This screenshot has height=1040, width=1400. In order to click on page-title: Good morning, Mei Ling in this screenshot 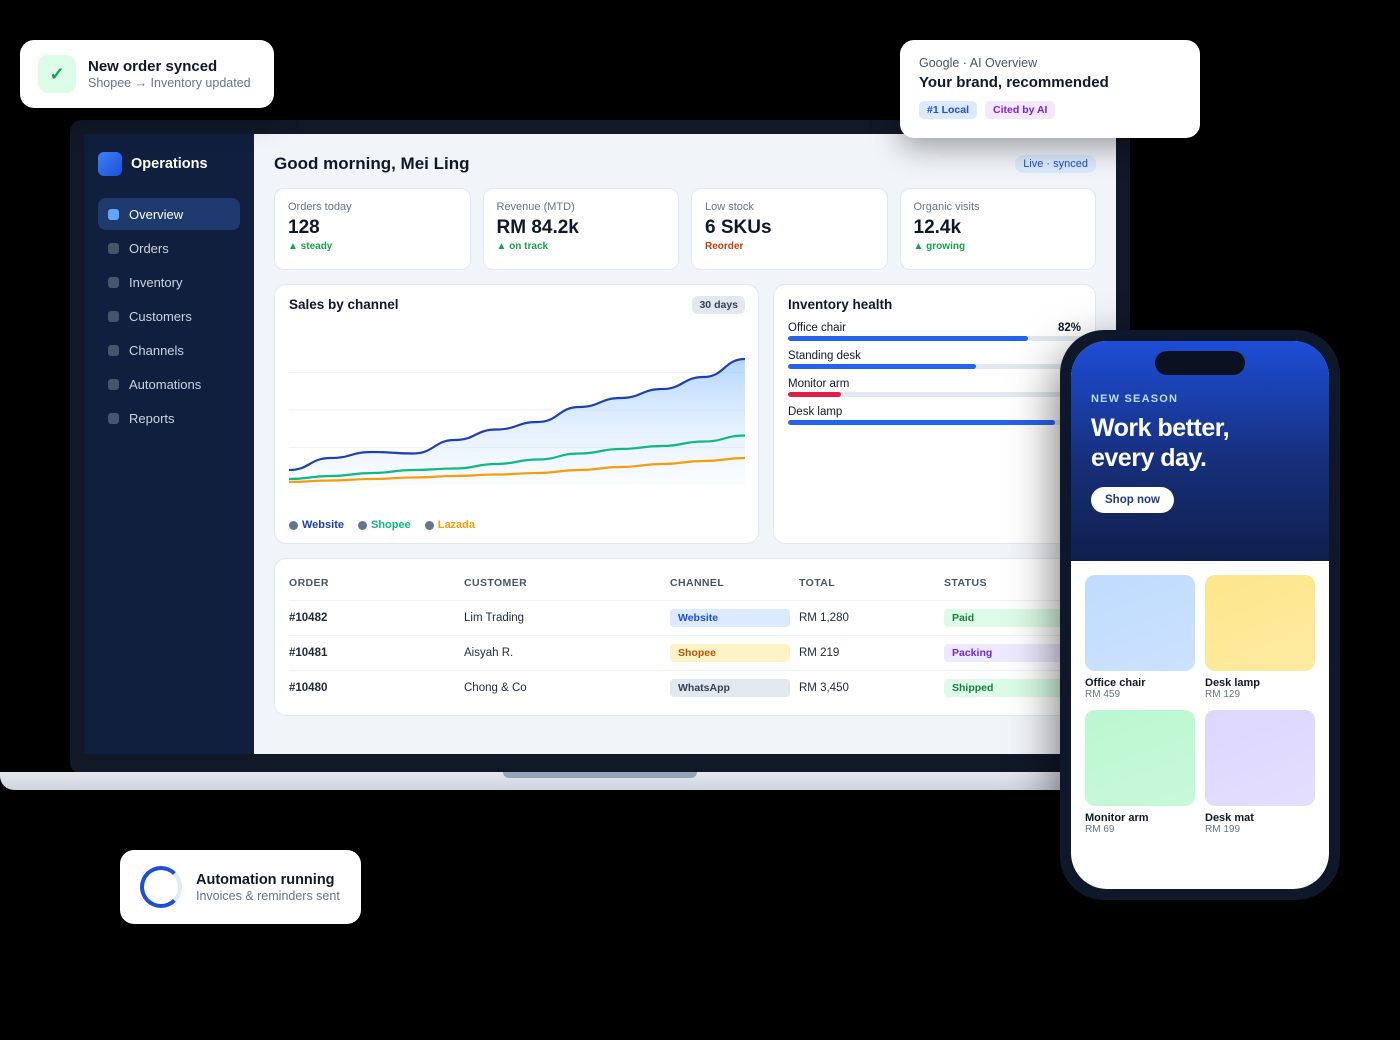, I will do `click(372, 163)`.